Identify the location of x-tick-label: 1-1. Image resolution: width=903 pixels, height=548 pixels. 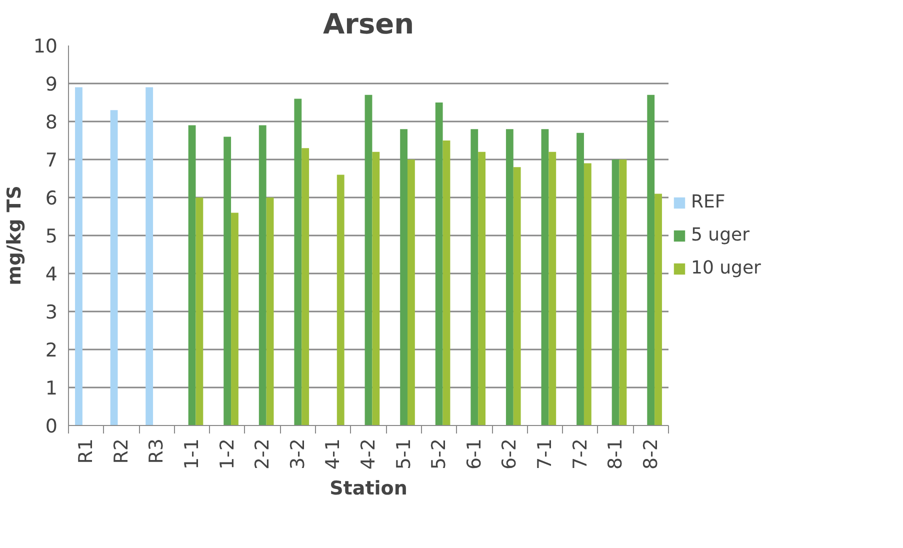
(192, 454).